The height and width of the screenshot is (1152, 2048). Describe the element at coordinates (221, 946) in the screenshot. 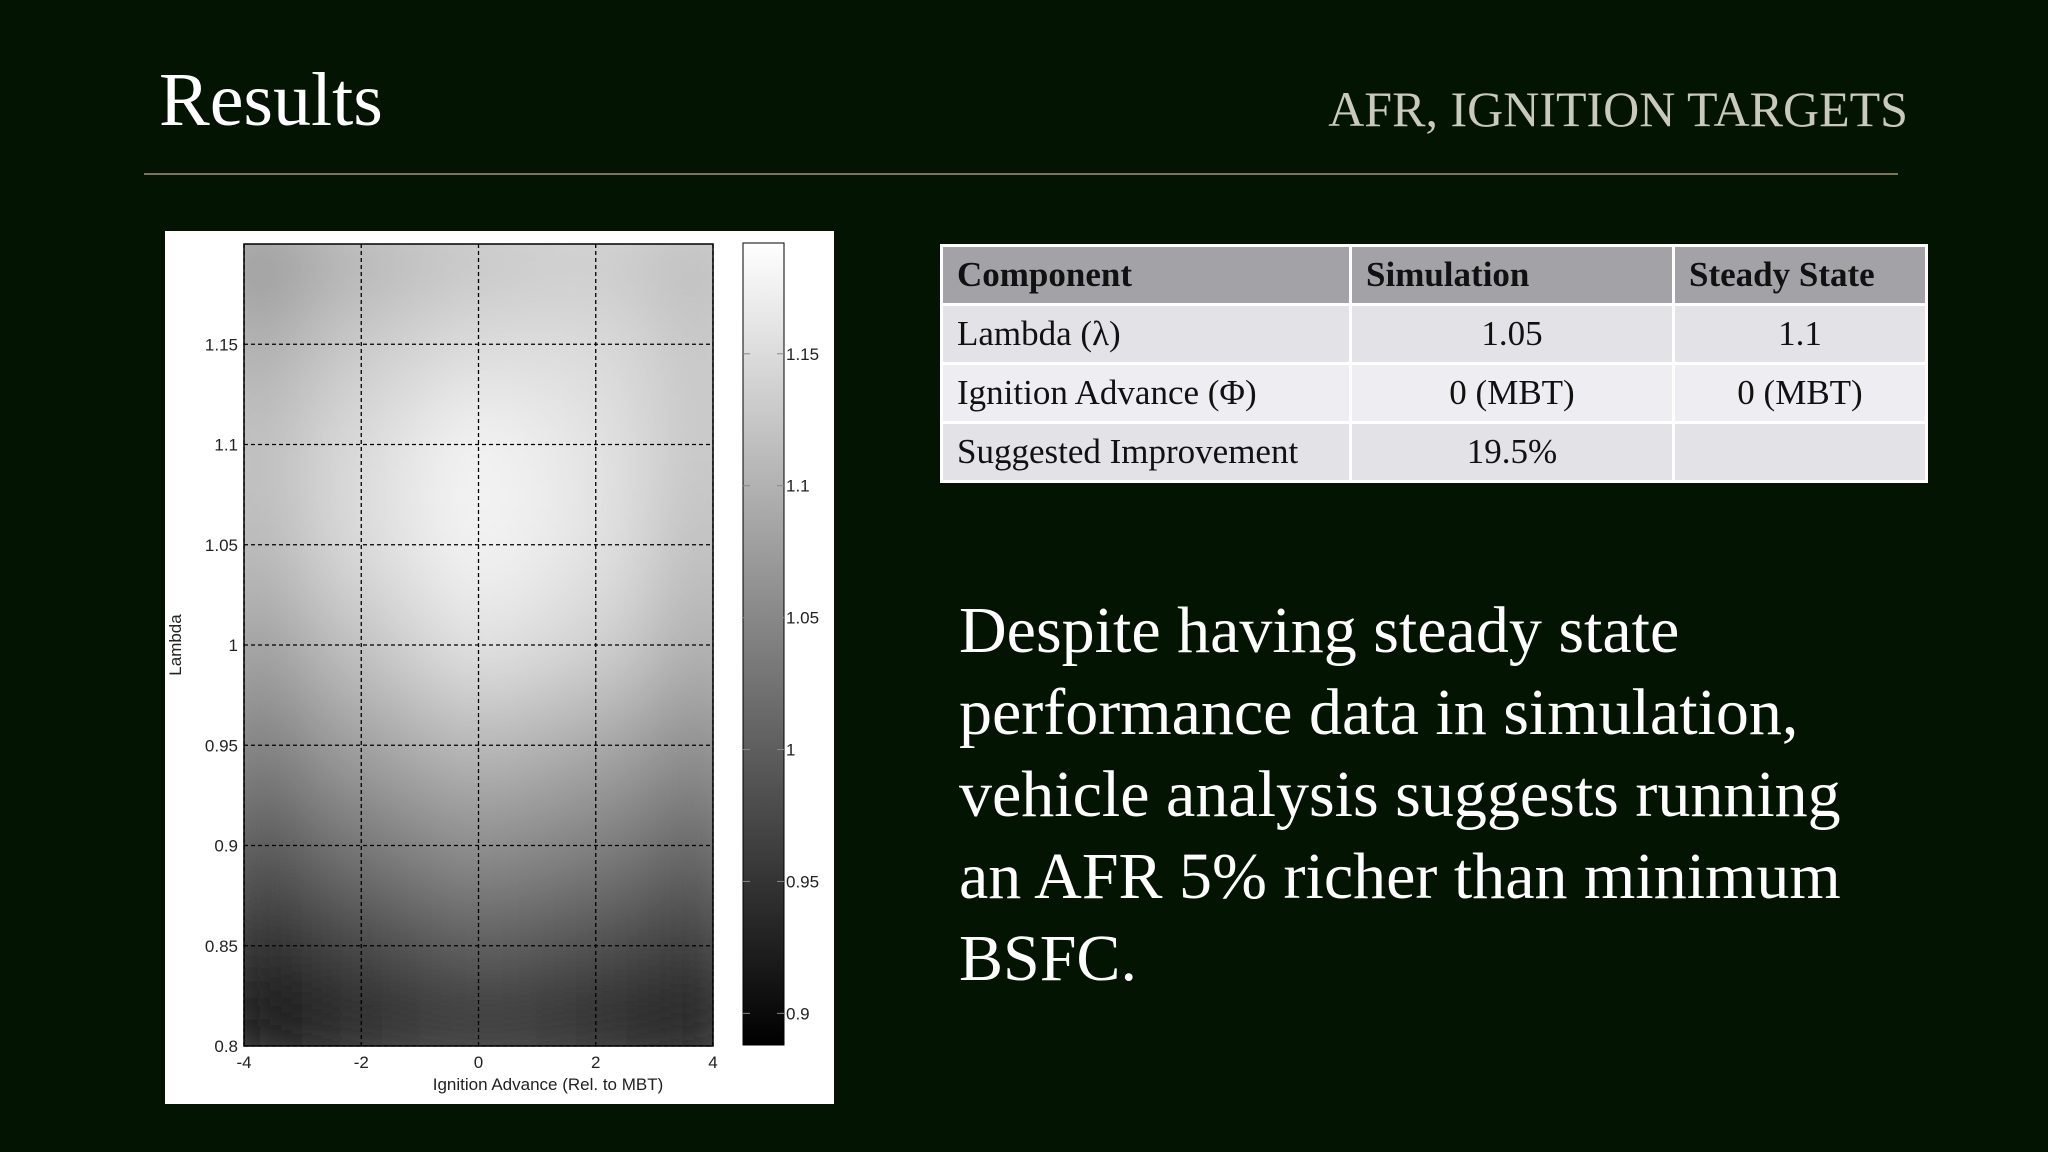

I see `y-tick-label: 0.85` at that location.